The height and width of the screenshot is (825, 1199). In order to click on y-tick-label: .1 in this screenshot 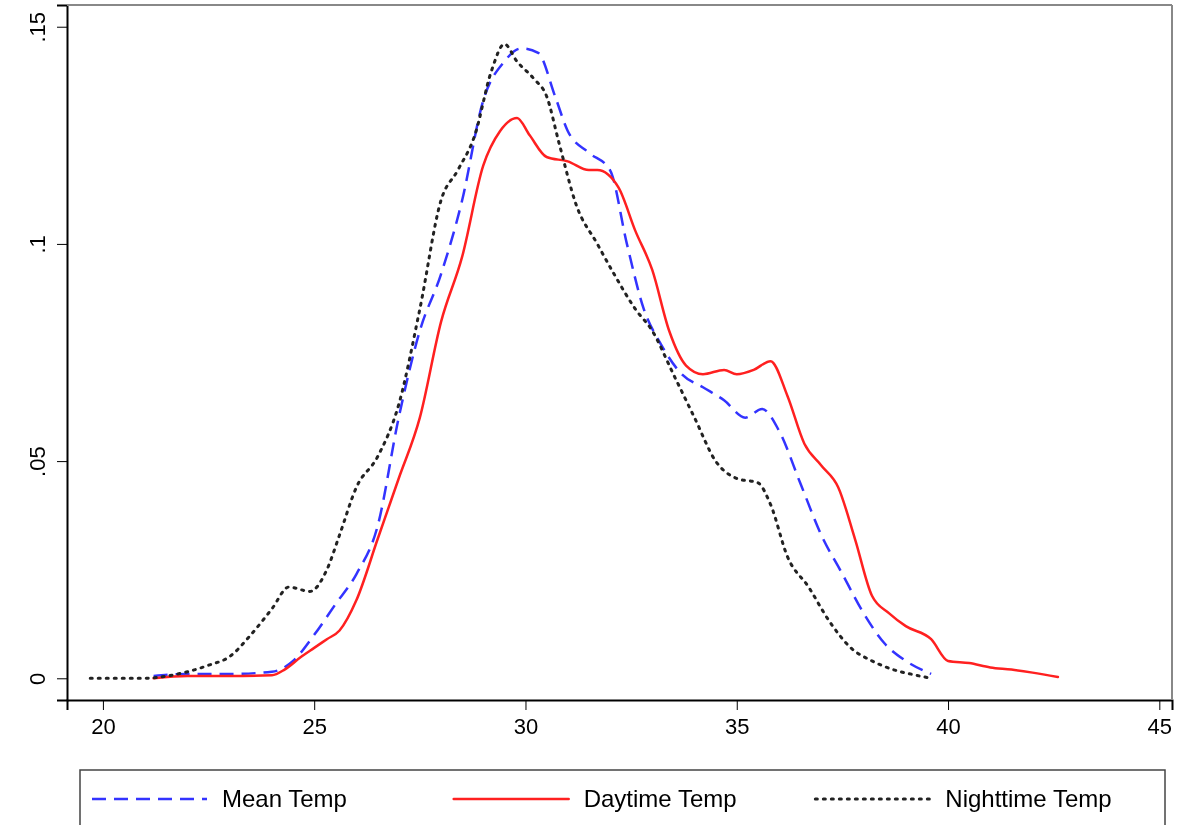, I will do `click(37, 244)`.